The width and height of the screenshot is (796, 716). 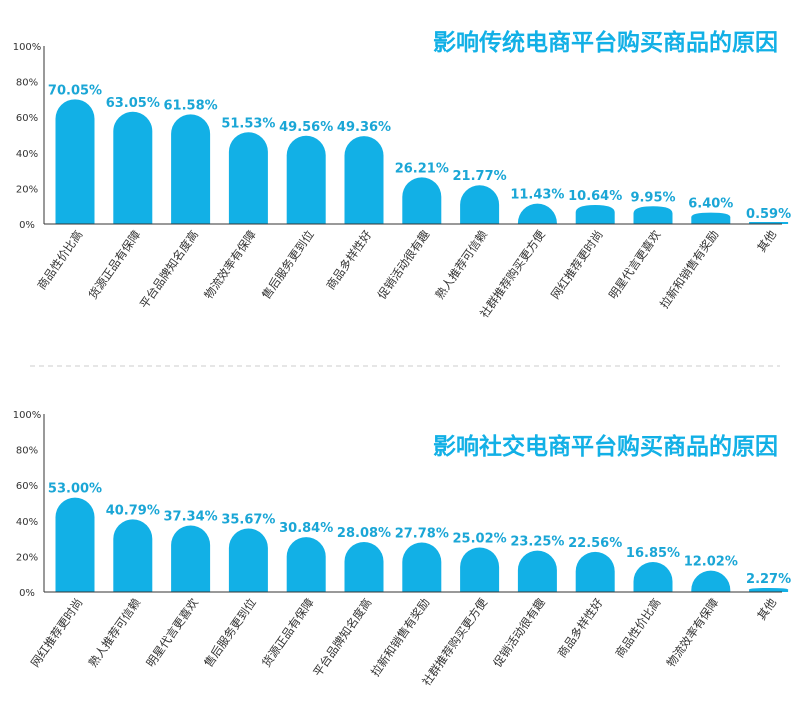 What do you see at coordinates (364, 127) in the screenshot?
I see `value-label: 49.36%` at bounding box center [364, 127].